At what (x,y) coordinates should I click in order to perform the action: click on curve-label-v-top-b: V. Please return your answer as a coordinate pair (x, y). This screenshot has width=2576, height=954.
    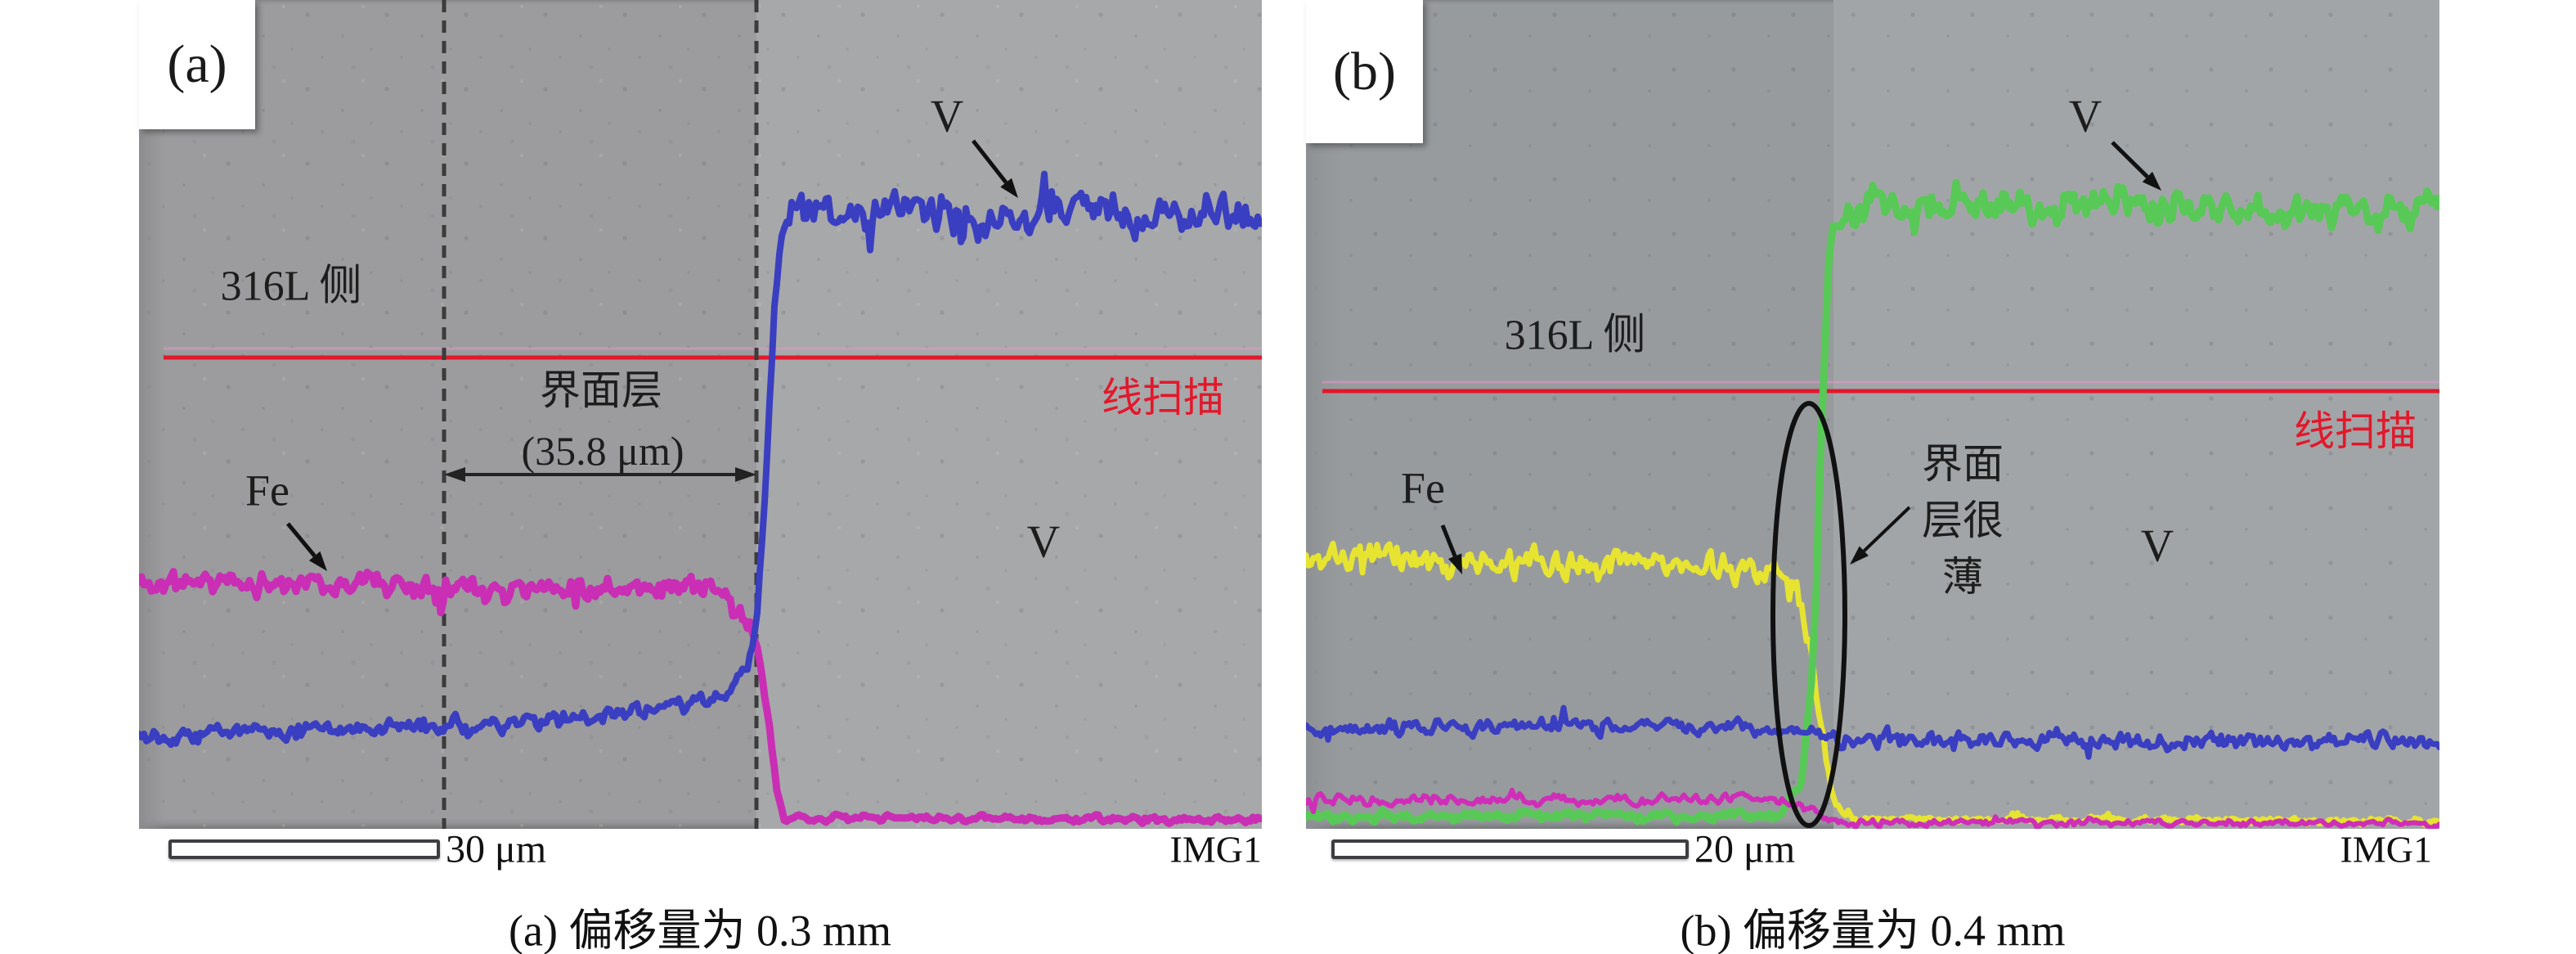
    Looking at the image, I should click on (2085, 117).